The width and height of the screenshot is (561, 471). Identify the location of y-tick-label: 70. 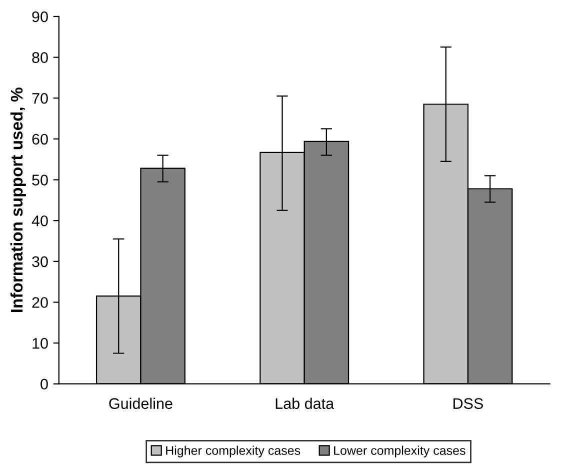
(40, 98).